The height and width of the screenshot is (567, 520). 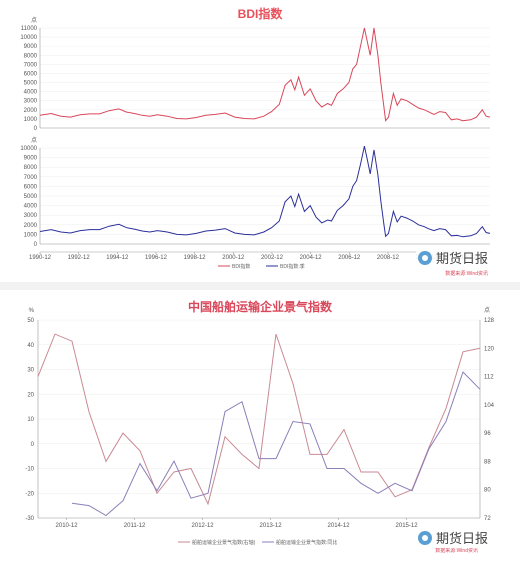 I want to click on bdi-x-tick-label: 1998-12, so click(x=195, y=258).